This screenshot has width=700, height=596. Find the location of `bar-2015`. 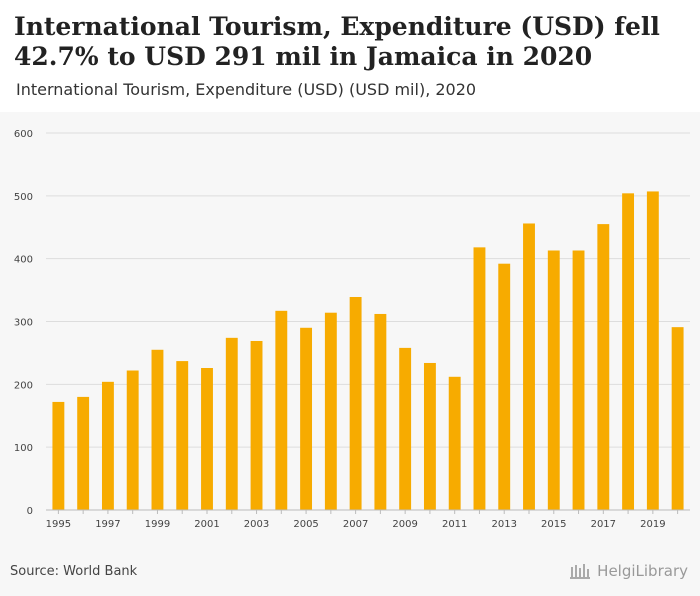

bar-2015 is located at coordinates (553, 380).